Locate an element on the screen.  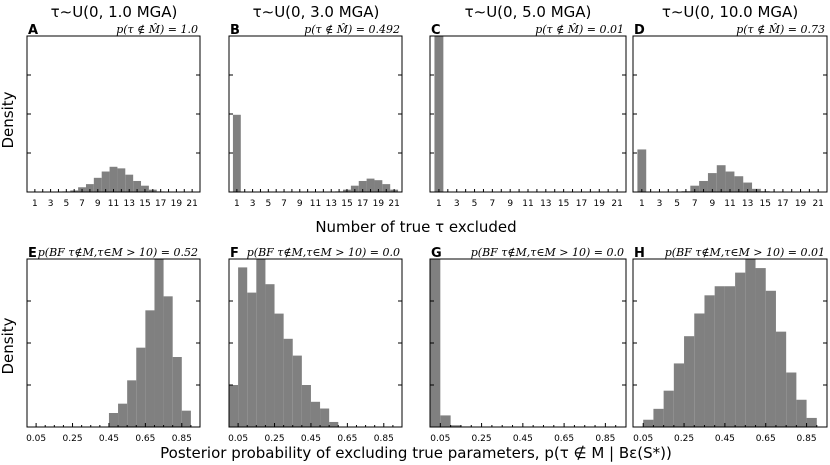
top-row-xlabel: Number of true τ excluded is located at coordinates (415, 227).